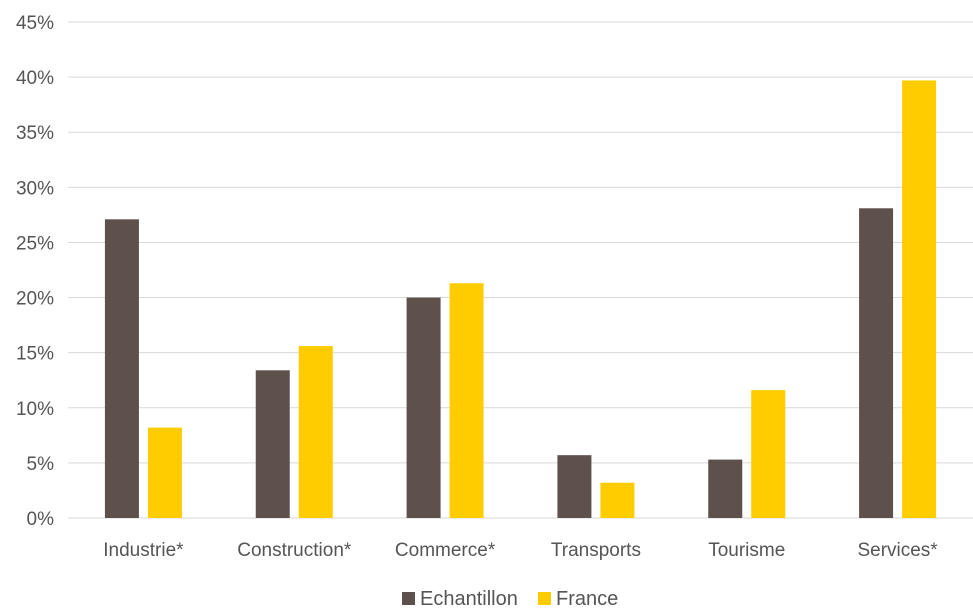 The image size is (973, 609). What do you see at coordinates (35, 133) in the screenshot?
I see `y-tick-label: 35%` at bounding box center [35, 133].